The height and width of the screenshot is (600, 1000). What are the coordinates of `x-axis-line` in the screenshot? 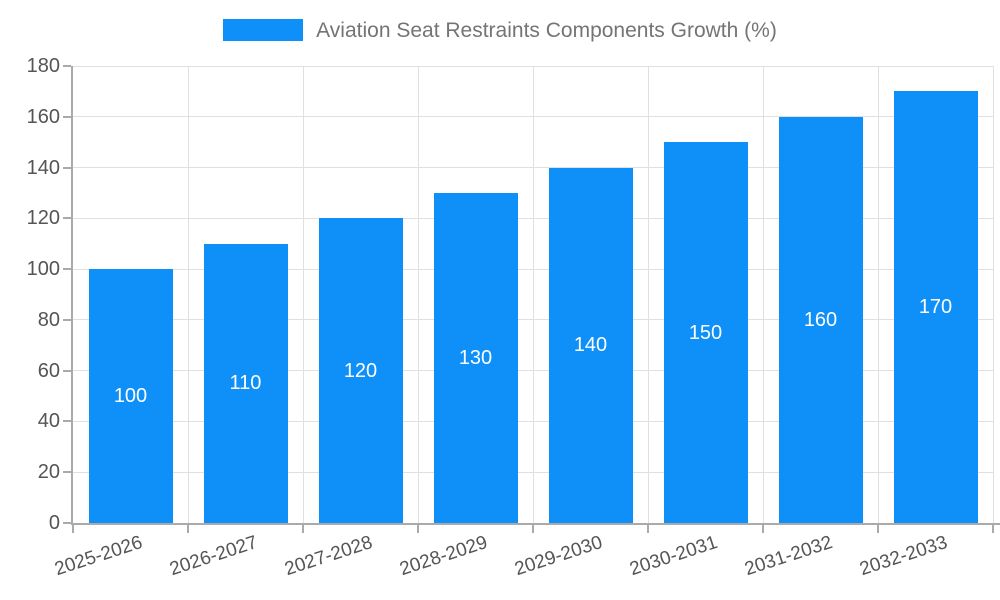 It's located at (535, 524).